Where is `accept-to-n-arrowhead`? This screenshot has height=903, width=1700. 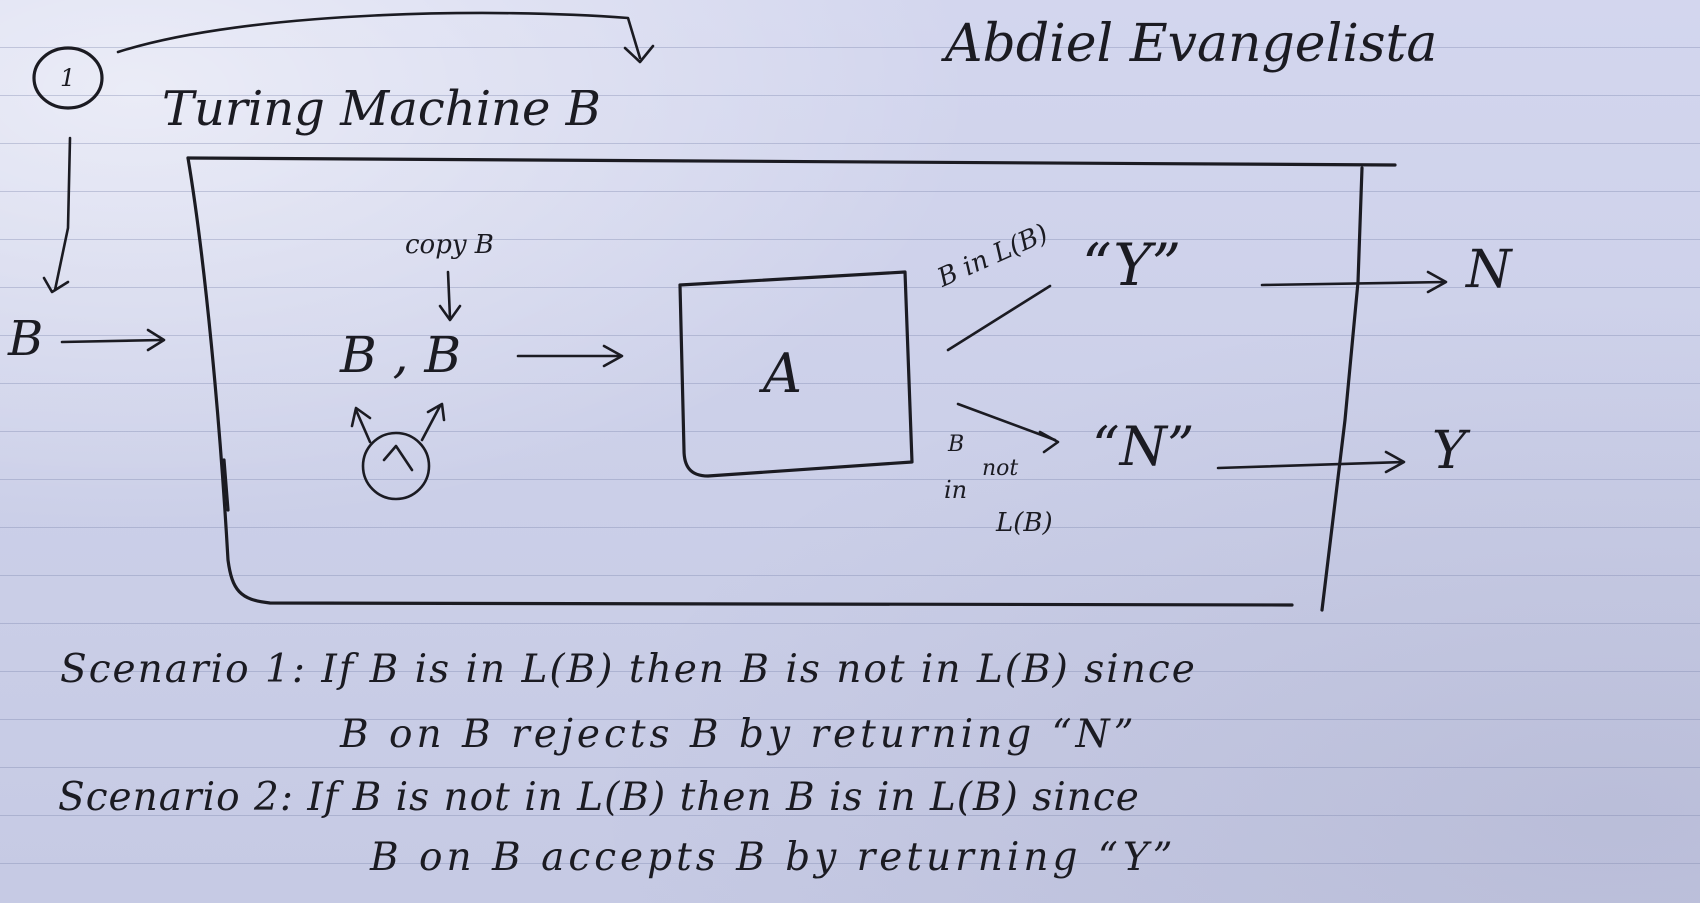
accept-to-n-arrowhead is located at coordinates (1437, 282).